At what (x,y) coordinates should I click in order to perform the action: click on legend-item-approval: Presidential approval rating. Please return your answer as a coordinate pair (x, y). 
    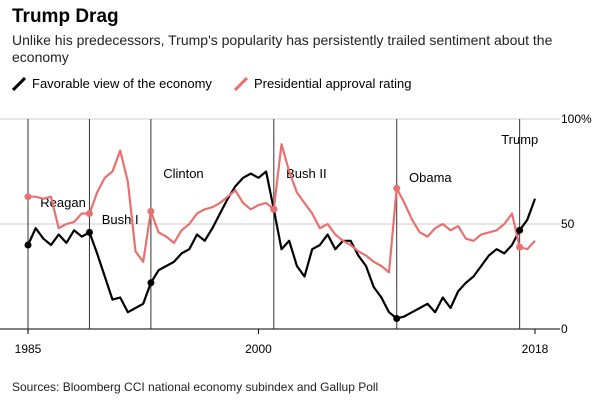
    Looking at the image, I should click on (322, 83).